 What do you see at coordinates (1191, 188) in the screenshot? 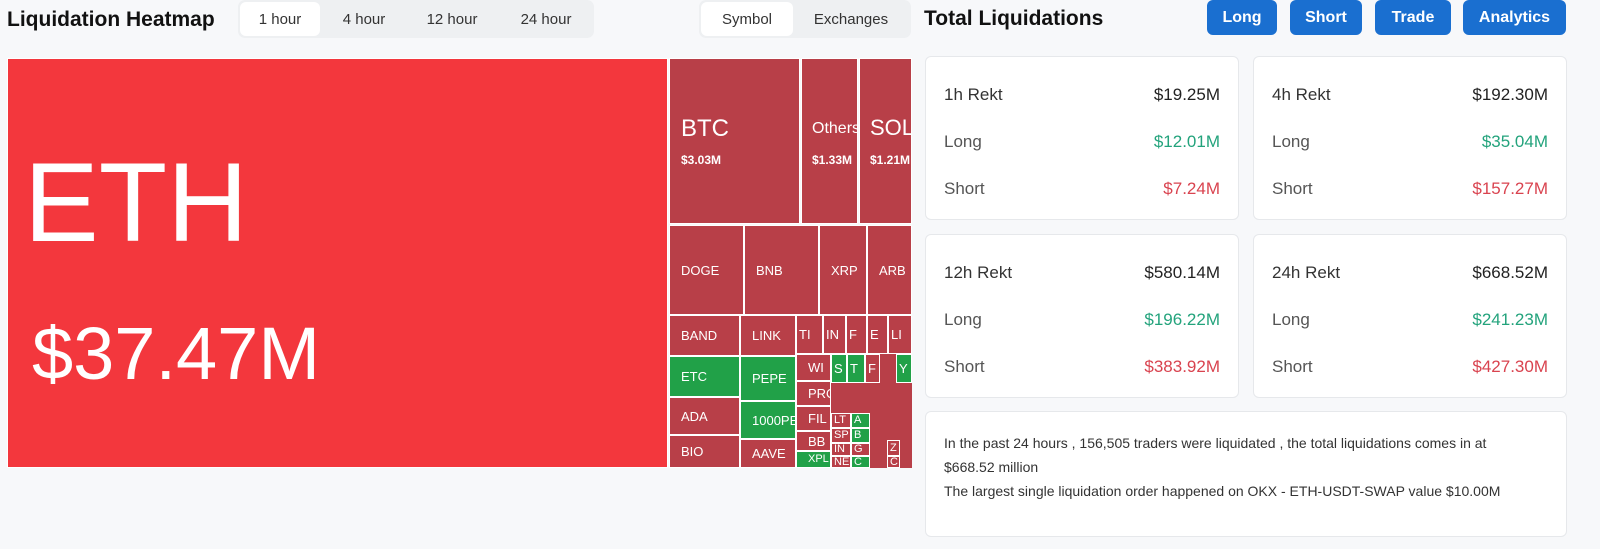
I see `row-value: $7.24M` at bounding box center [1191, 188].